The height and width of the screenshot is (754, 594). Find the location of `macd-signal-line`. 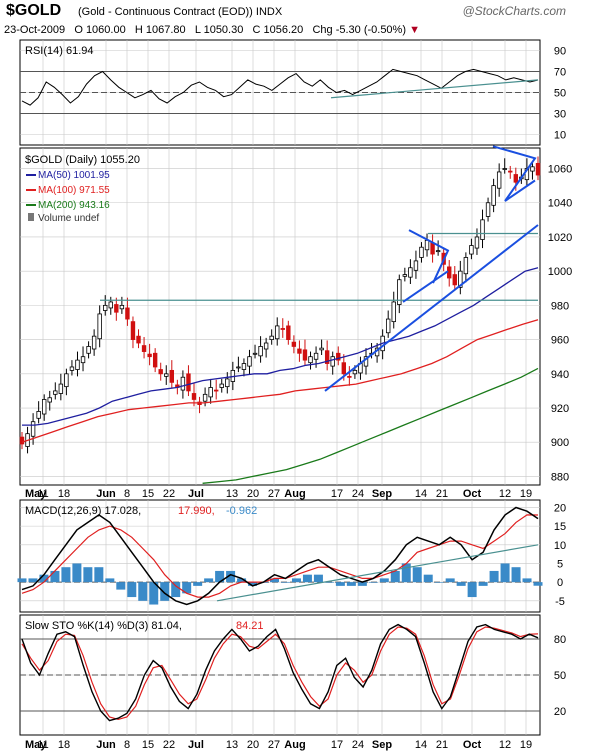

macd-signal-line is located at coordinates (280, 556).